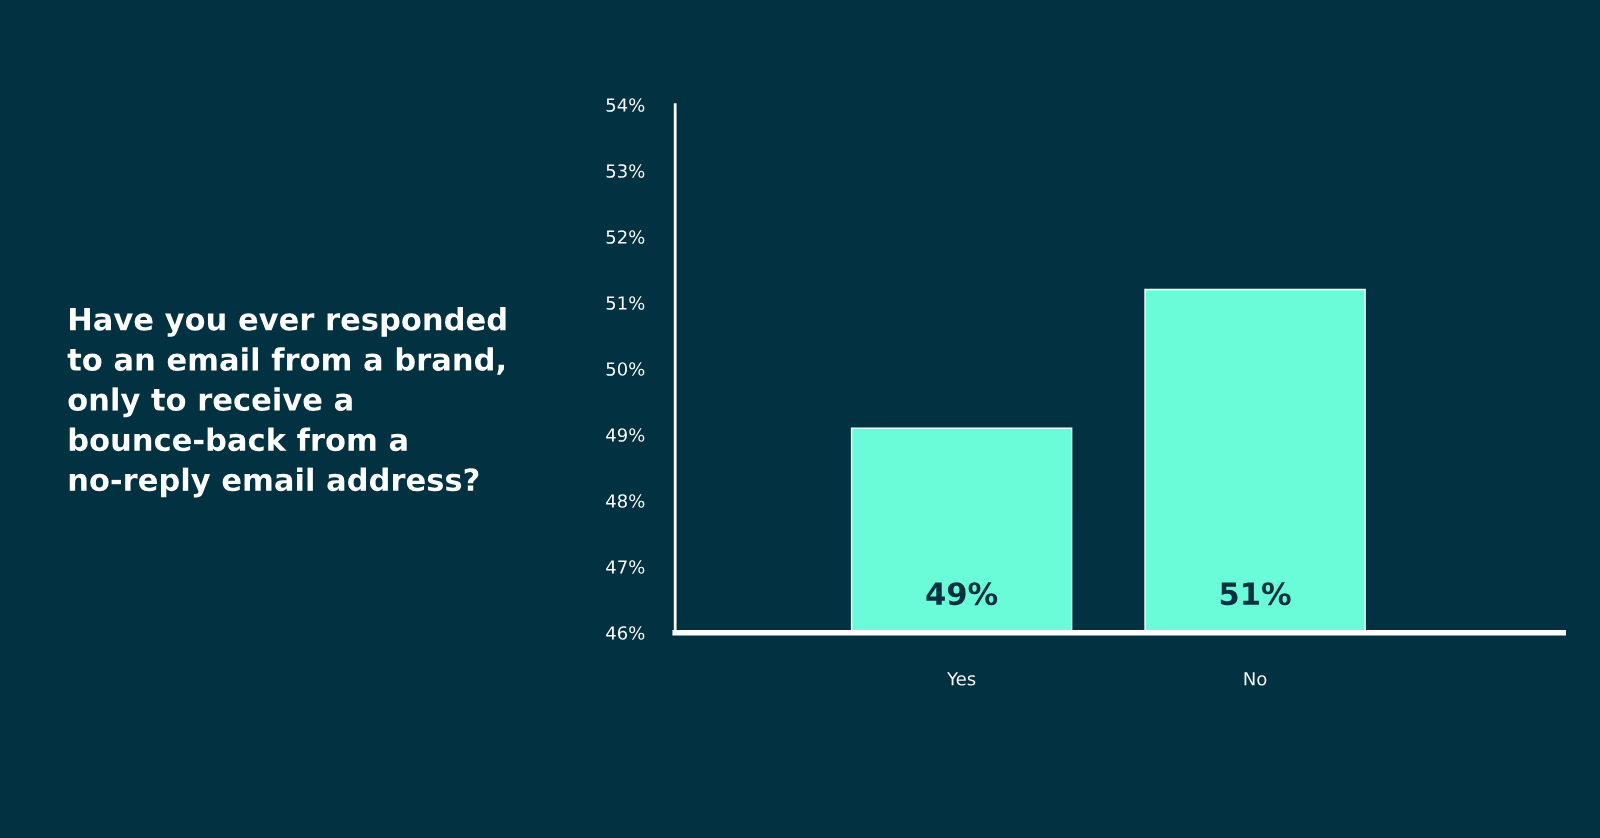 The width and height of the screenshot is (1600, 838). Describe the element at coordinates (962, 594) in the screenshot. I see `data-label: 49%` at that location.